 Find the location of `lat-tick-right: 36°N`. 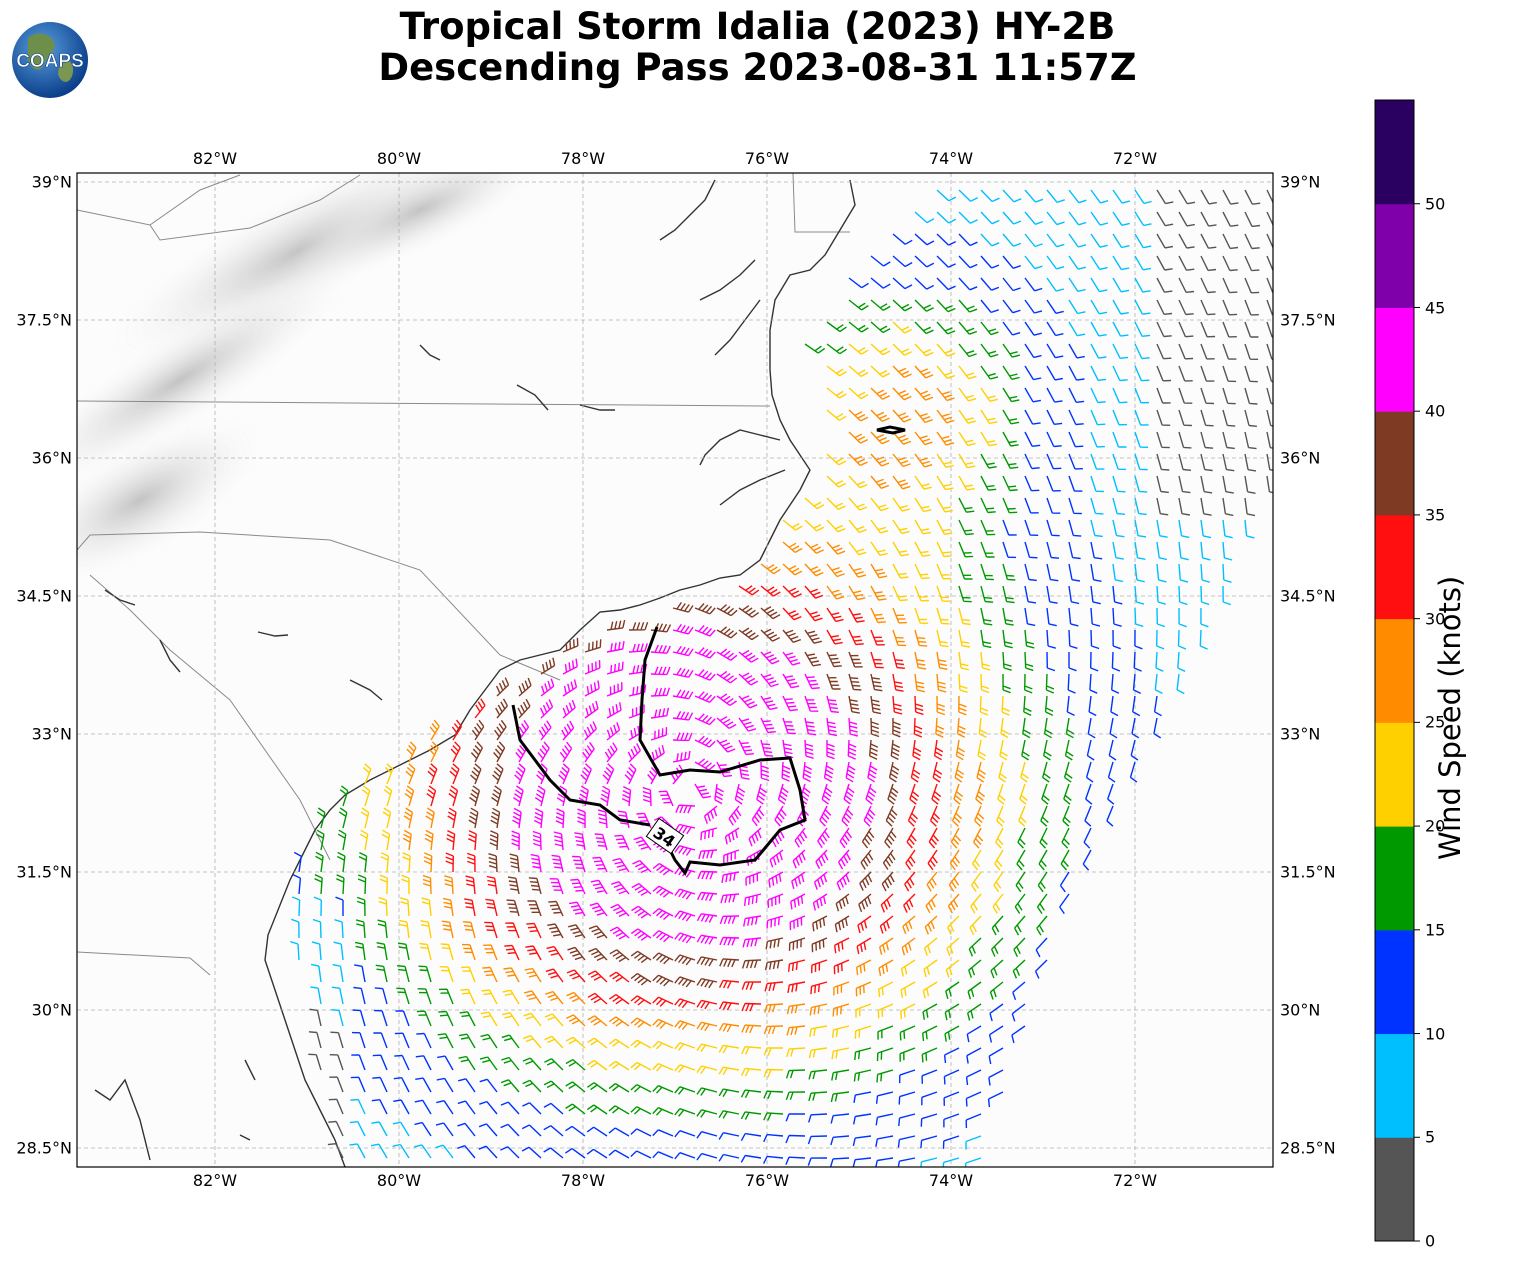

lat-tick-right: 36°N is located at coordinates (1300, 458).